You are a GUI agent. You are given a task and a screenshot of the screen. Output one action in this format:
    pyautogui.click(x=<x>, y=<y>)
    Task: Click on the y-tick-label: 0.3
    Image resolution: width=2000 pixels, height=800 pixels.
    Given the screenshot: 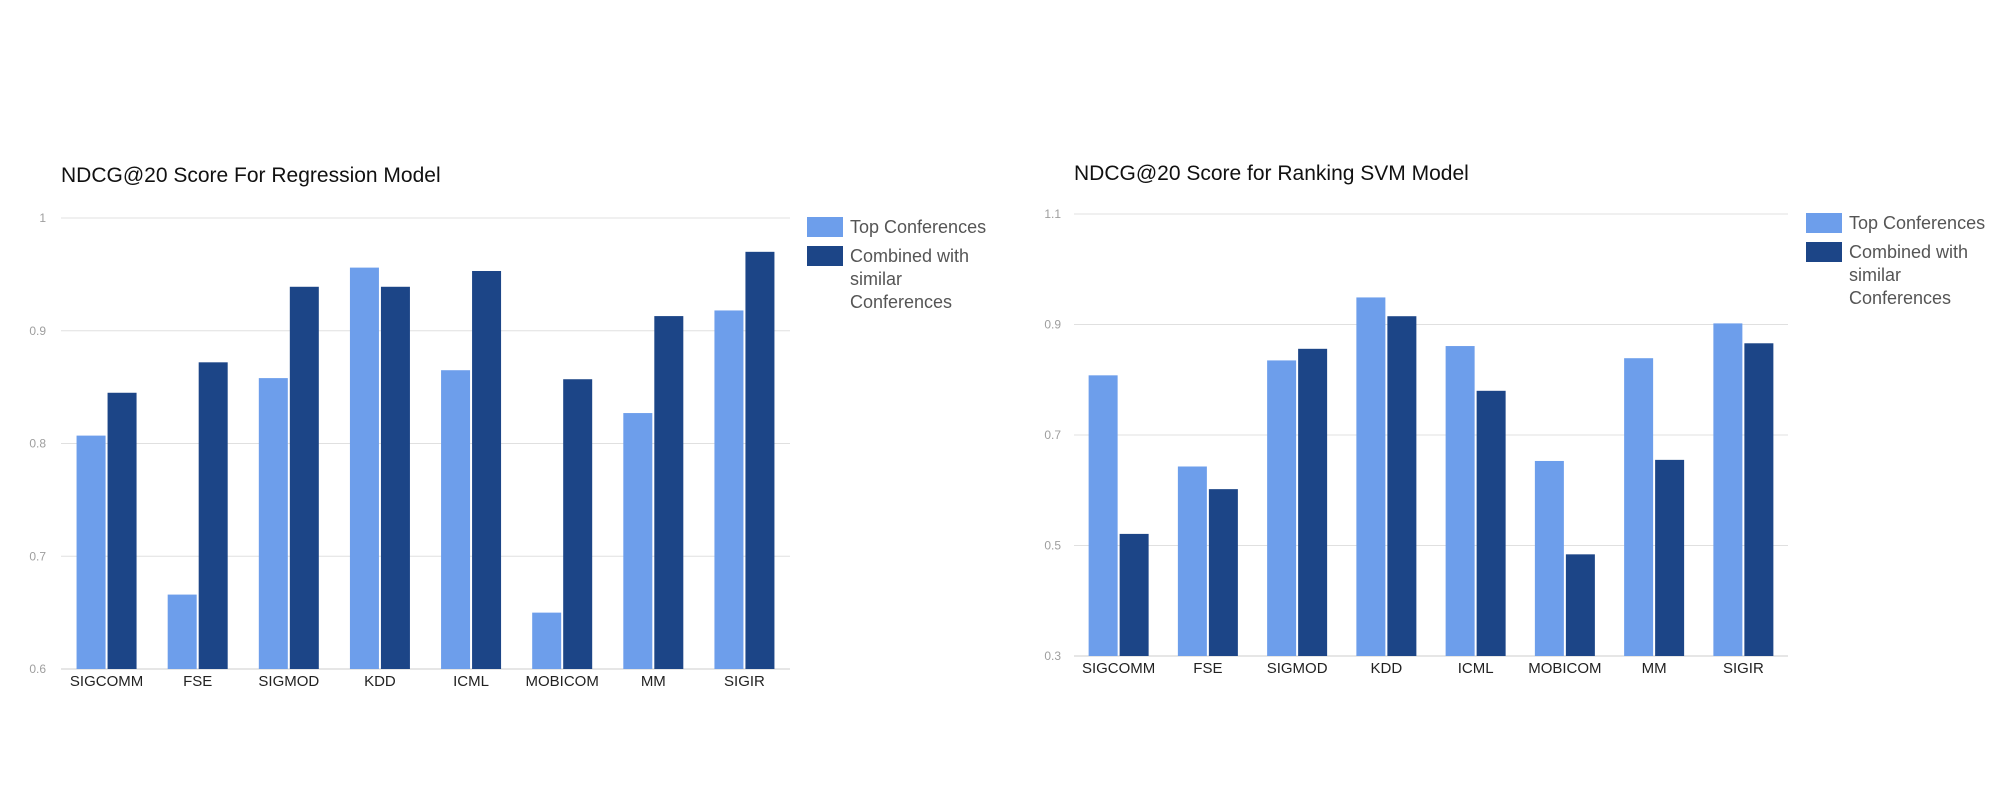 What is the action you would take?
    pyautogui.click(x=1052, y=656)
    